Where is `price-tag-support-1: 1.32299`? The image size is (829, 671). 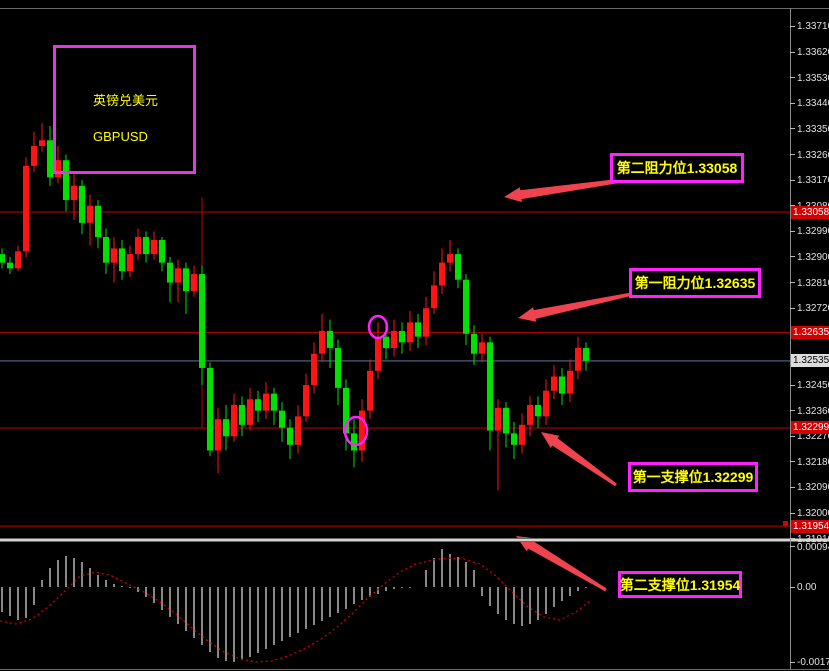
price-tag-support-1: 1.32299 is located at coordinates (810, 428).